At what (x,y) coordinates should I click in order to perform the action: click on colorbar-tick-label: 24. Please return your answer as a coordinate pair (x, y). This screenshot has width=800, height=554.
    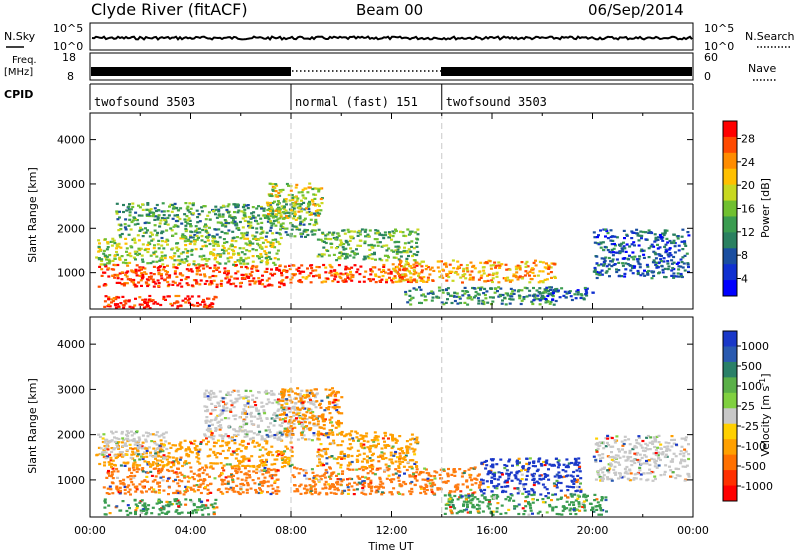
    Looking at the image, I should click on (748, 162).